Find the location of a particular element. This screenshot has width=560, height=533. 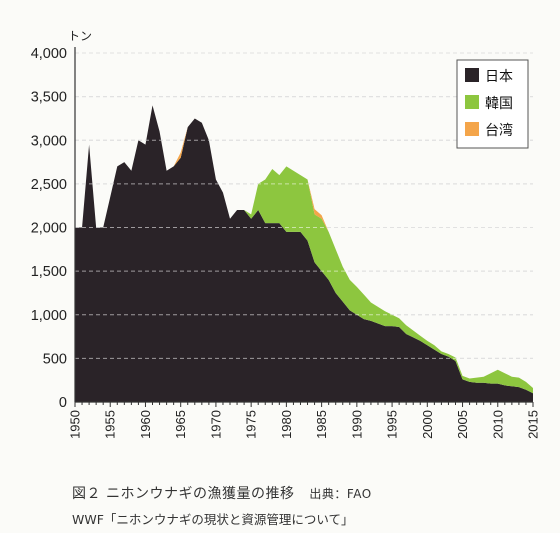

x-tick-label-1975: 1975 is located at coordinates (251, 424).